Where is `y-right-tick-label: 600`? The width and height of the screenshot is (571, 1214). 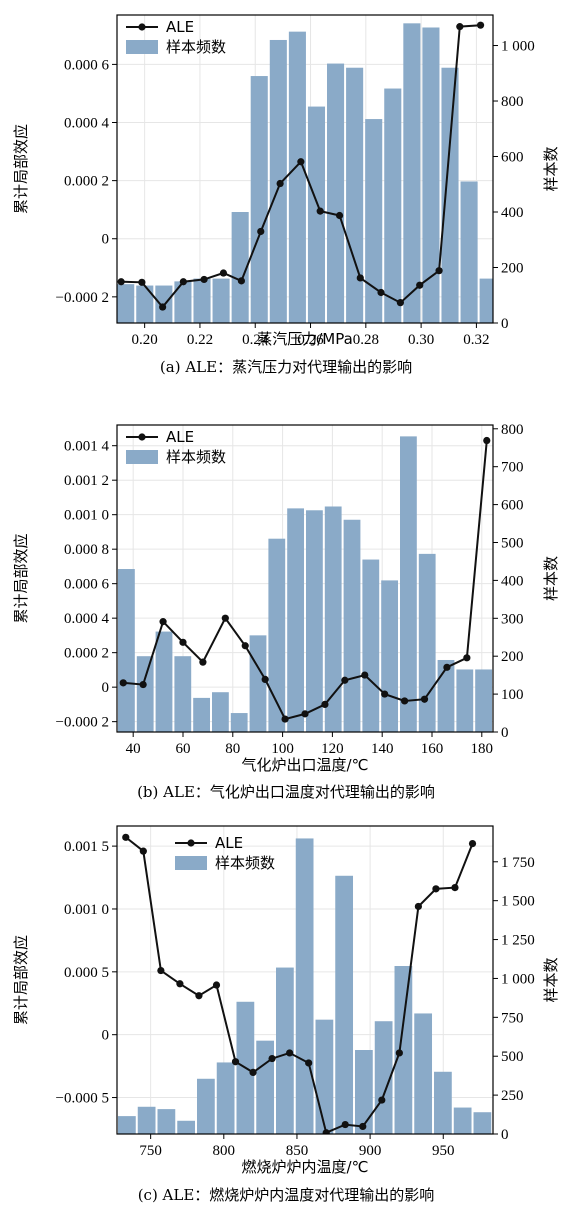 y-right-tick-label: 600 is located at coordinates (512, 158).